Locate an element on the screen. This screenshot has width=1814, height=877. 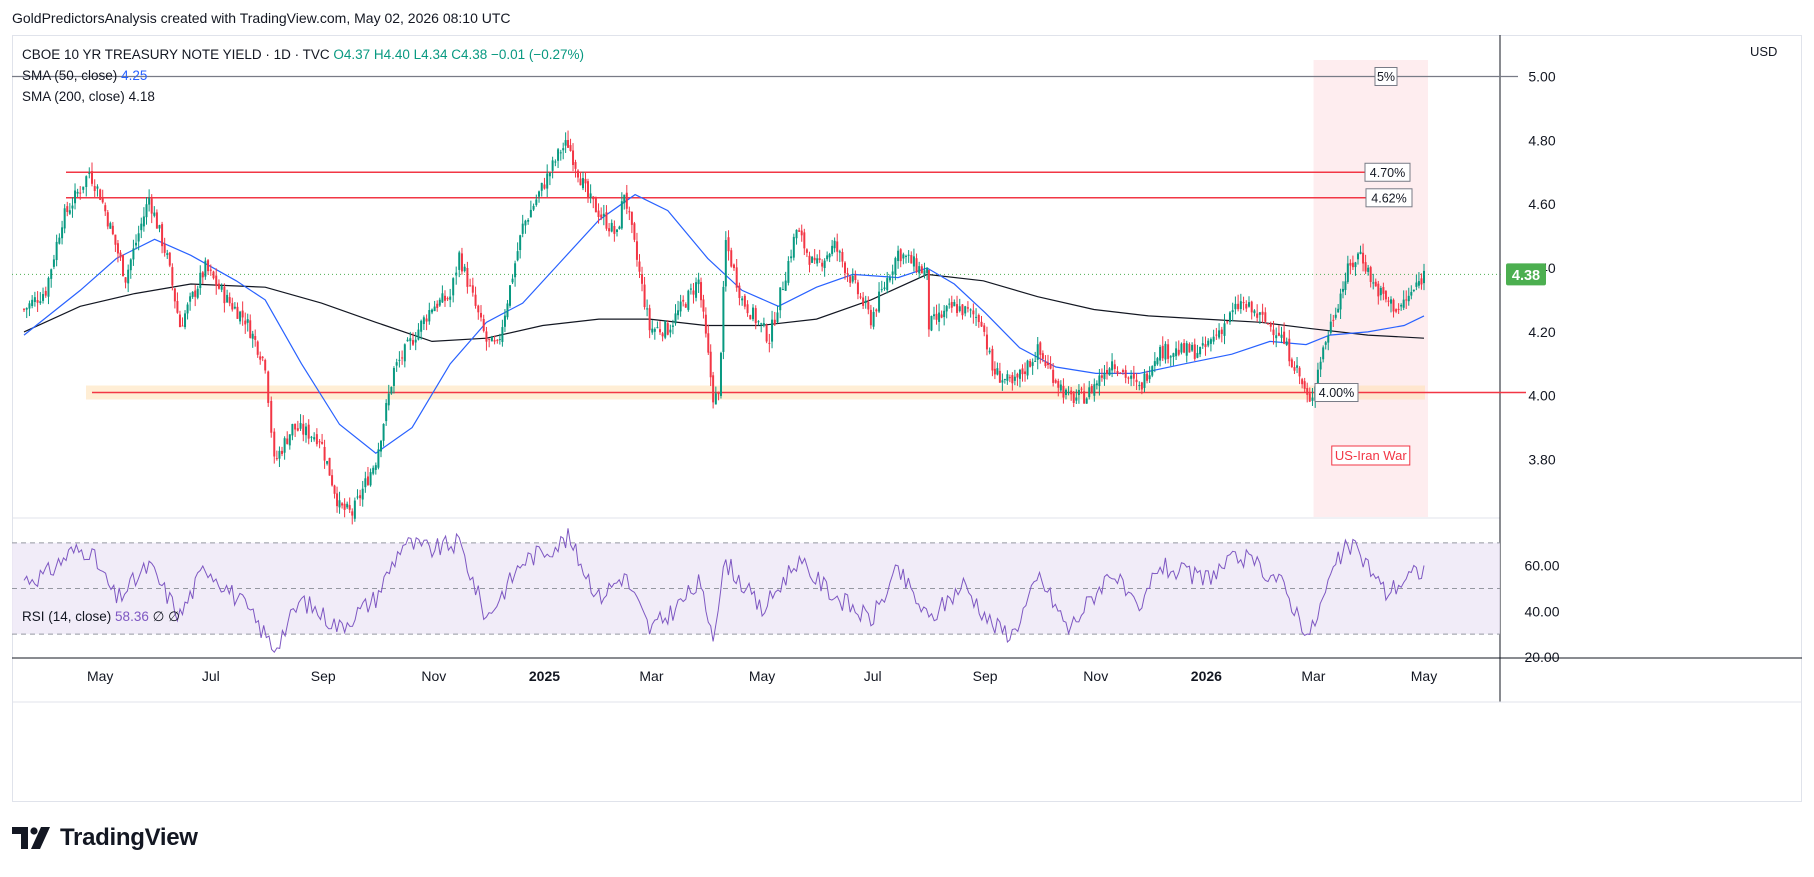
level-label: 4.70% is located at coordinates (1387, 173).